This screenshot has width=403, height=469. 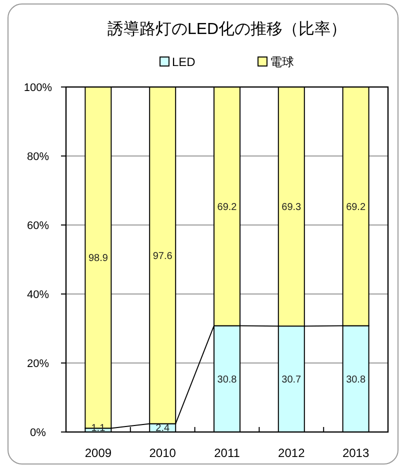 I want to click on data-label: 2.4, so click(x=163, y=428).